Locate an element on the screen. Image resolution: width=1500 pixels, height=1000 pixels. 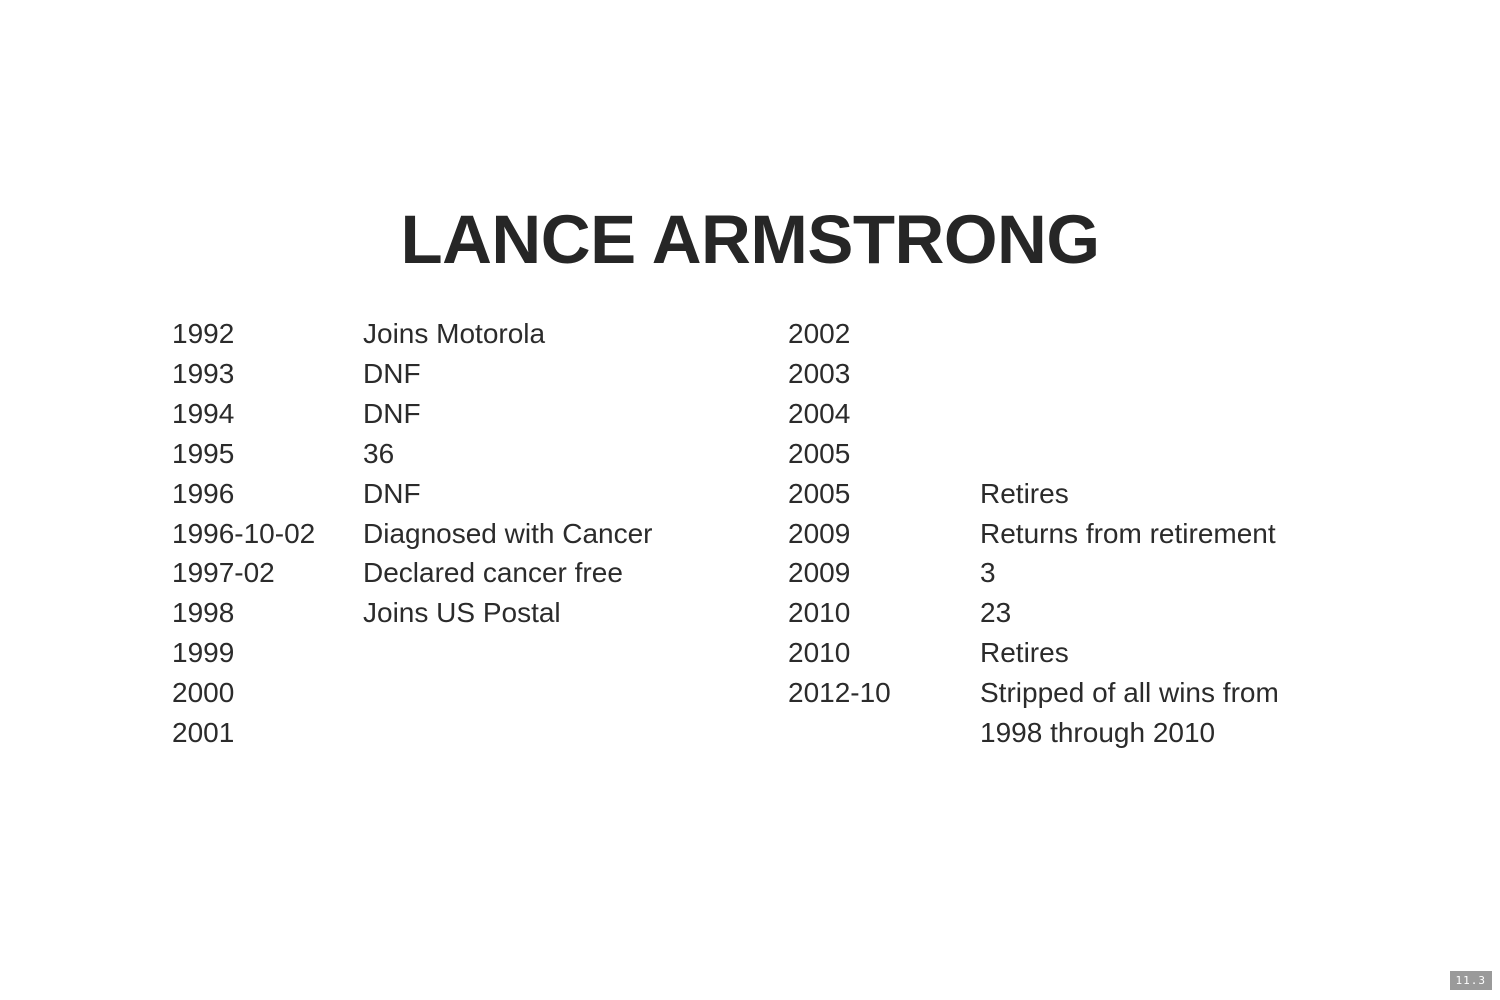
timeline-row: 2003 is located at coordinates (1098, 374).